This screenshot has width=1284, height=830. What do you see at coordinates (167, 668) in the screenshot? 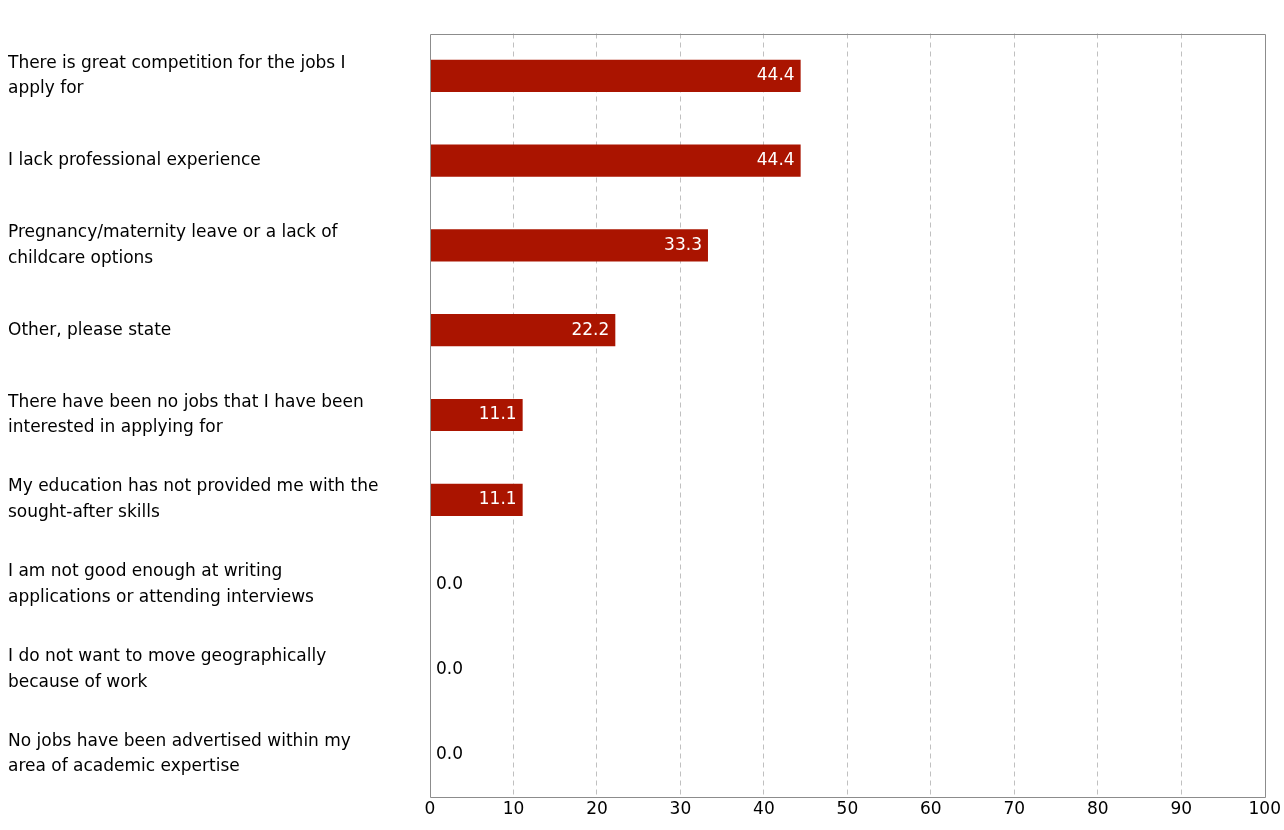
I see `y-tick-label: I do not want to move geographically because of work` at bounding box center [167, 668].